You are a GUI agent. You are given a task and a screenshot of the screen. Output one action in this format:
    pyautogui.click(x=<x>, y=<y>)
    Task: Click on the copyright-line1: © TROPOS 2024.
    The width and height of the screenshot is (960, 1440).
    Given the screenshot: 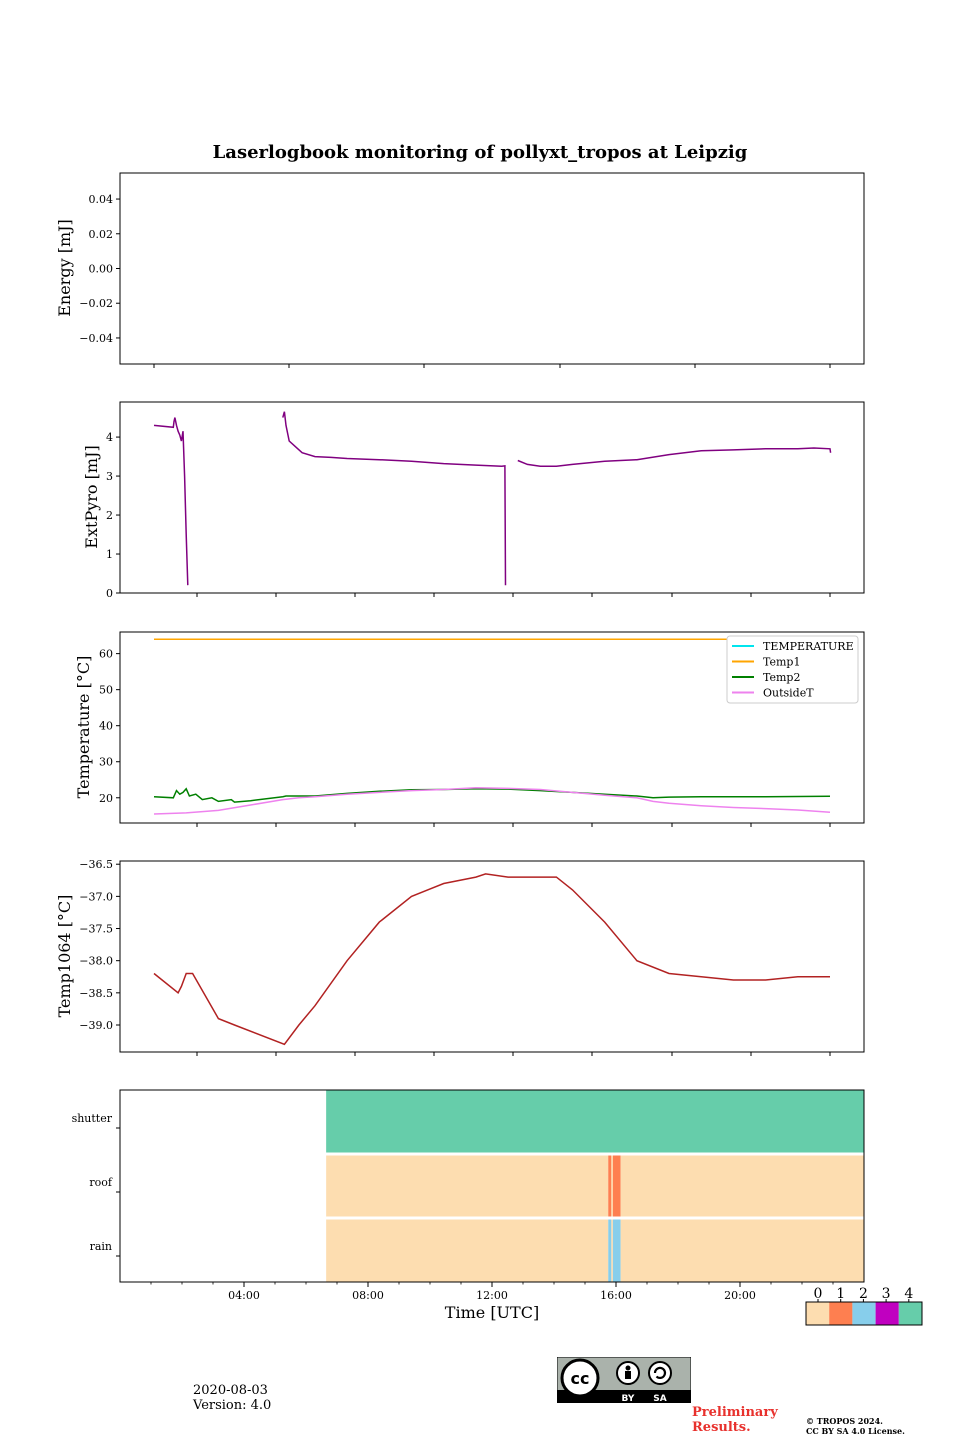 What is the action you would take?
    pyautogui.click(x=844, y=1421)
    